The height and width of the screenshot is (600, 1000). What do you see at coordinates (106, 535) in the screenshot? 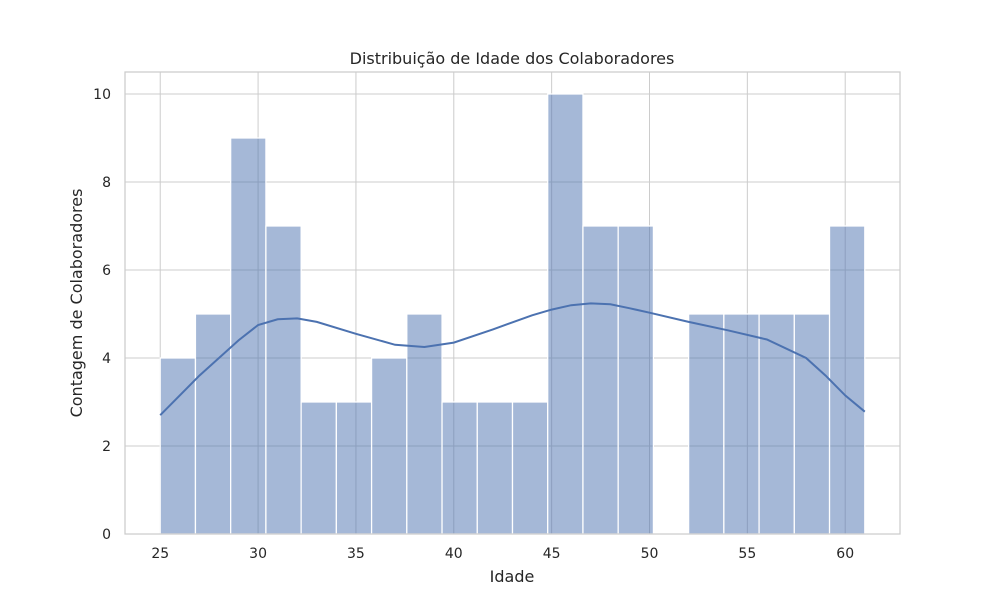
I see `y-tick-label-0: 0` at bounding box center [106, 535].